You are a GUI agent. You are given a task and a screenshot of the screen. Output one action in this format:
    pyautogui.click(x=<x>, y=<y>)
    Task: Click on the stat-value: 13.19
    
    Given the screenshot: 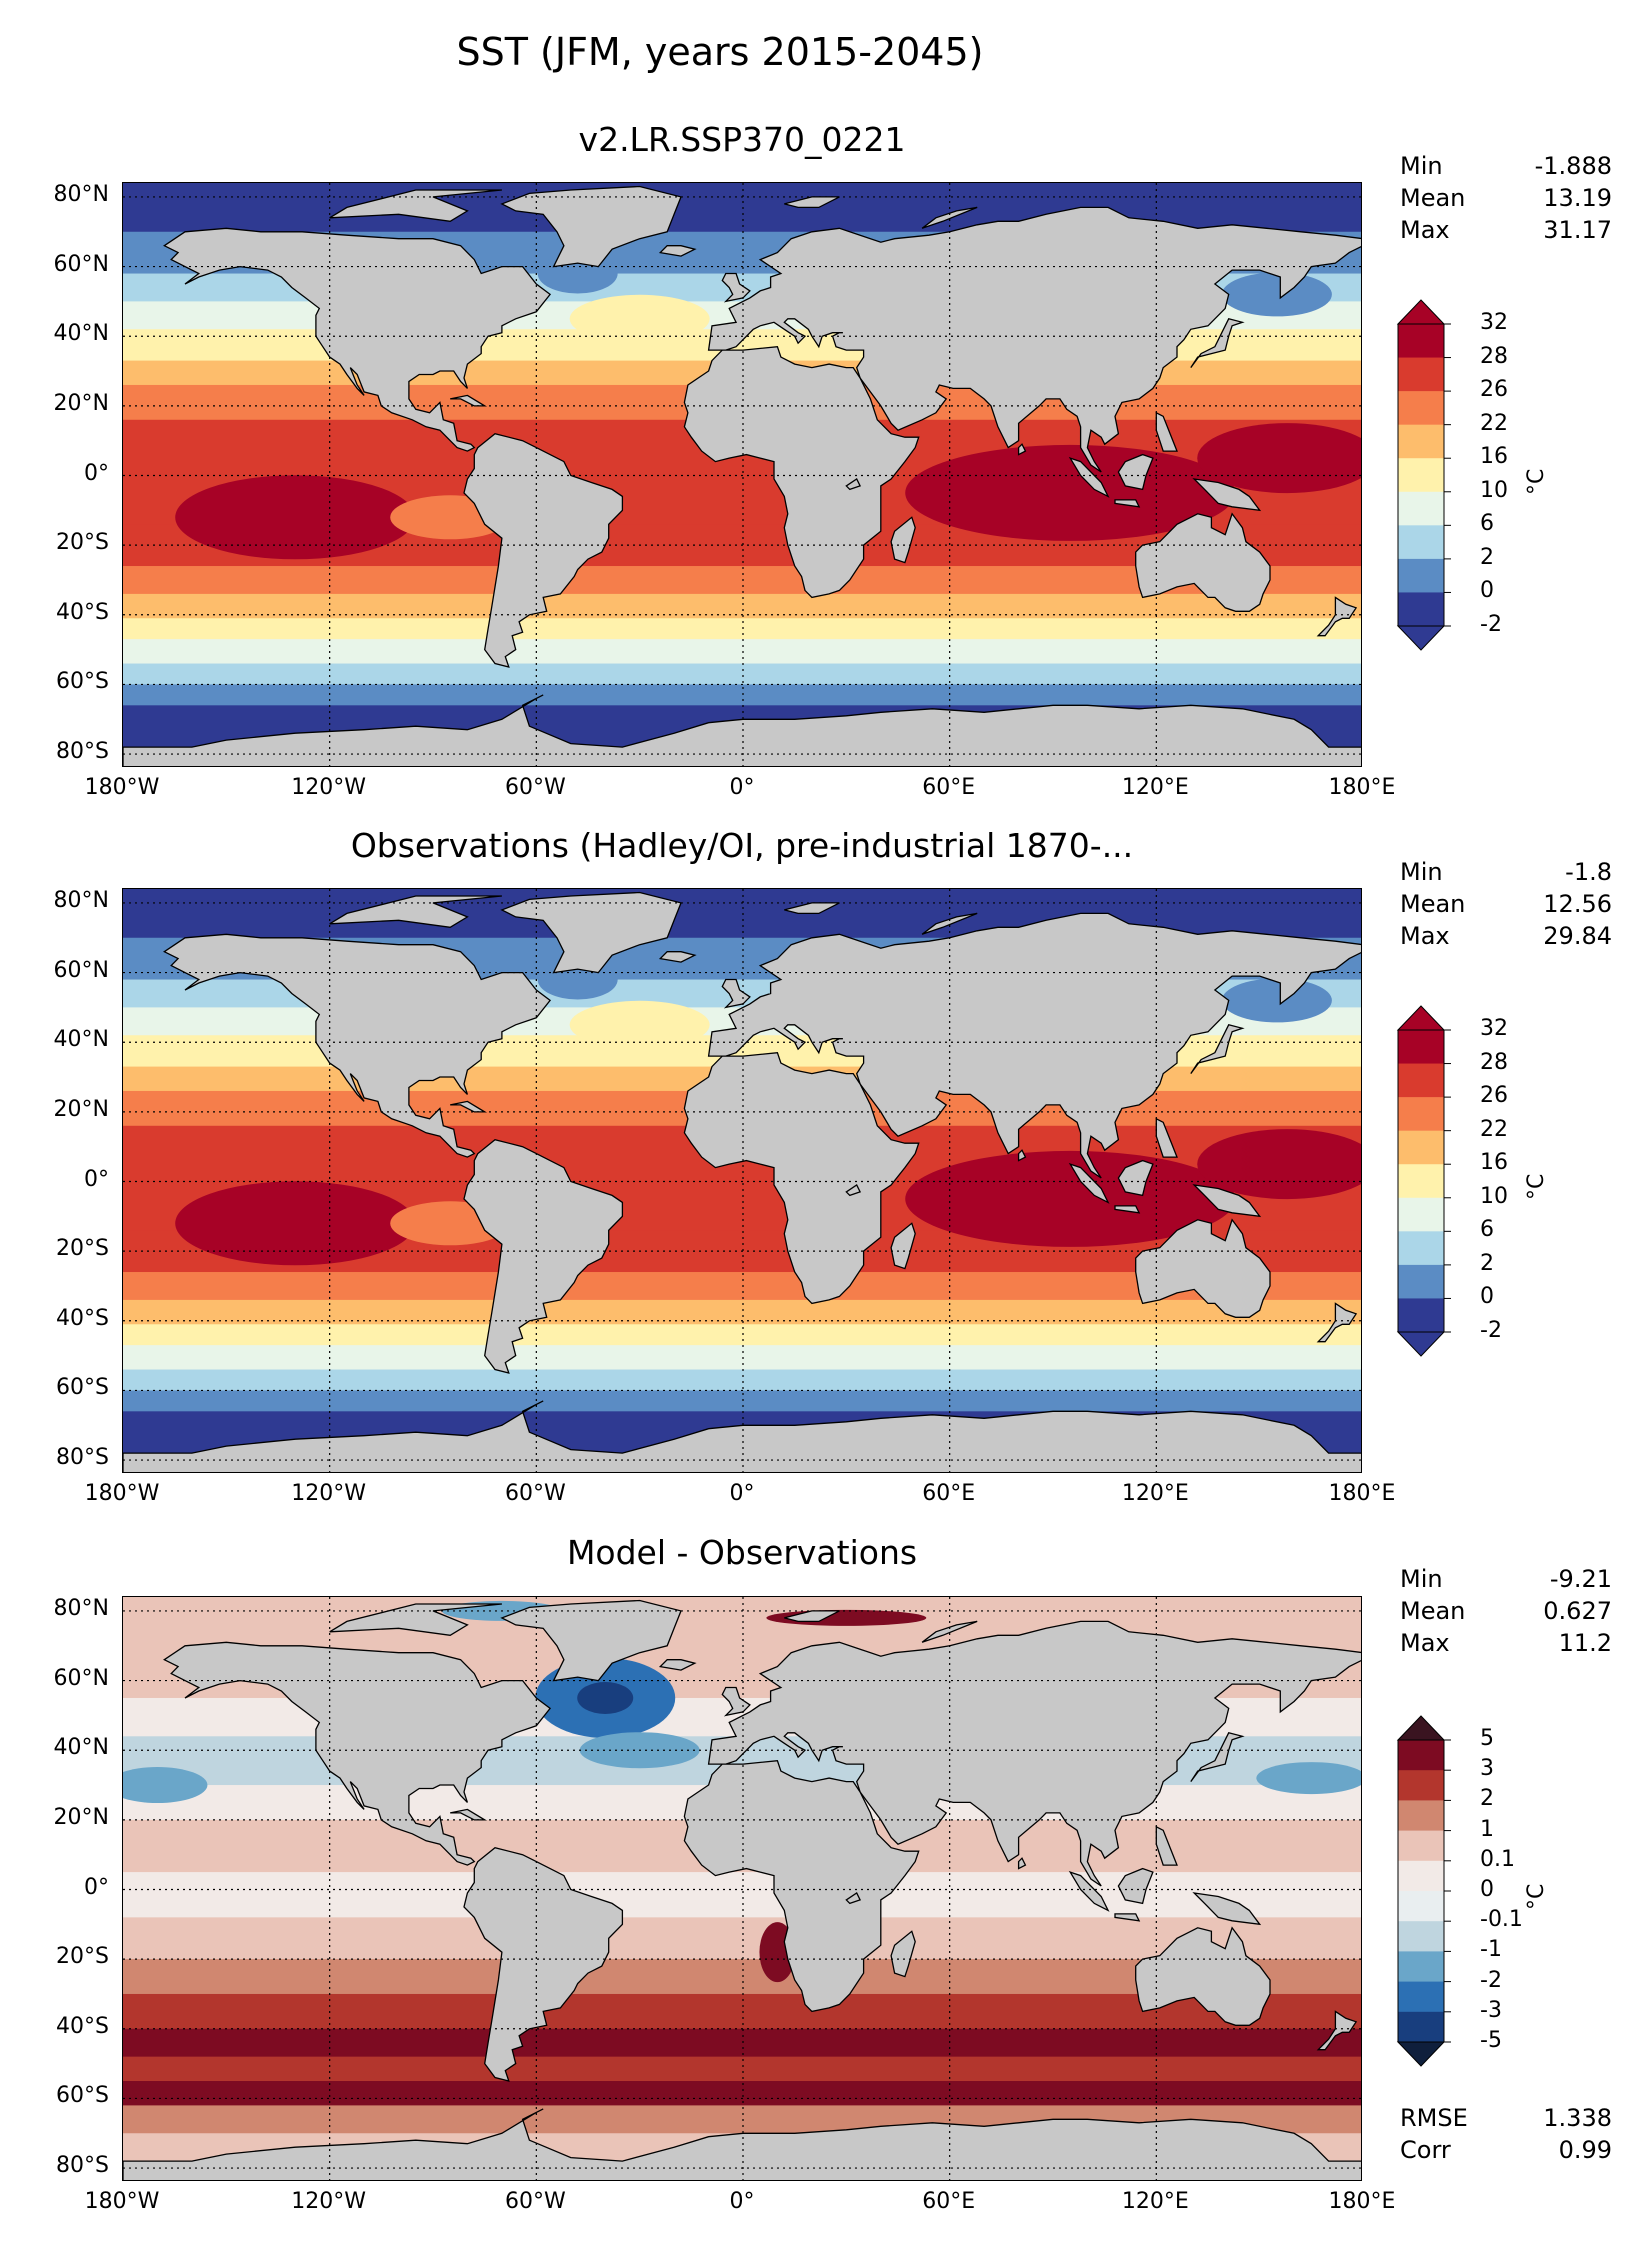 What is the action you would take?
    pyautogui.click(x=1577, y=198)
    